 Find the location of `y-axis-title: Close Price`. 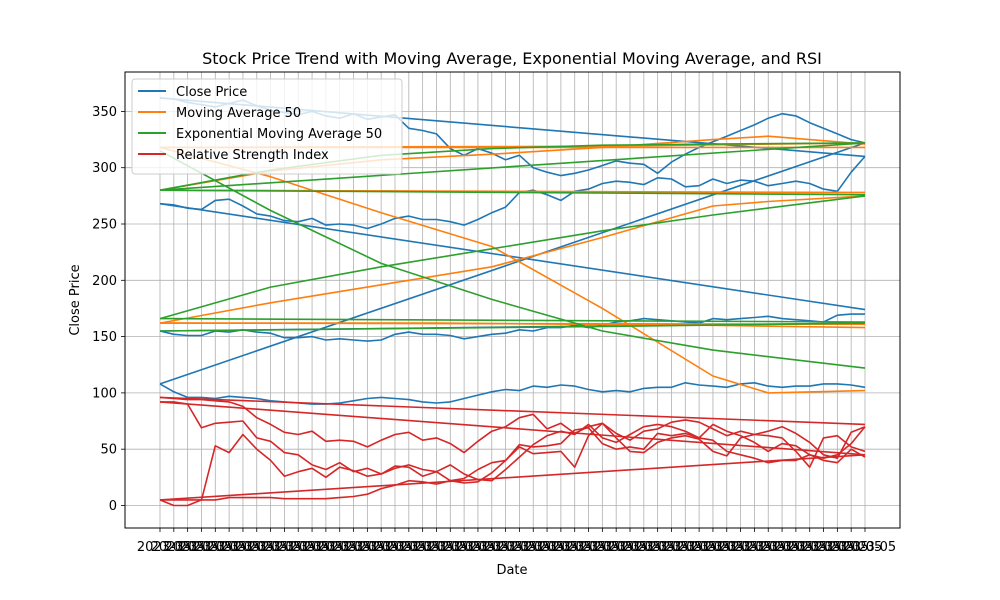

y-axis-title: Close Price is located at coordinates (75, 299).